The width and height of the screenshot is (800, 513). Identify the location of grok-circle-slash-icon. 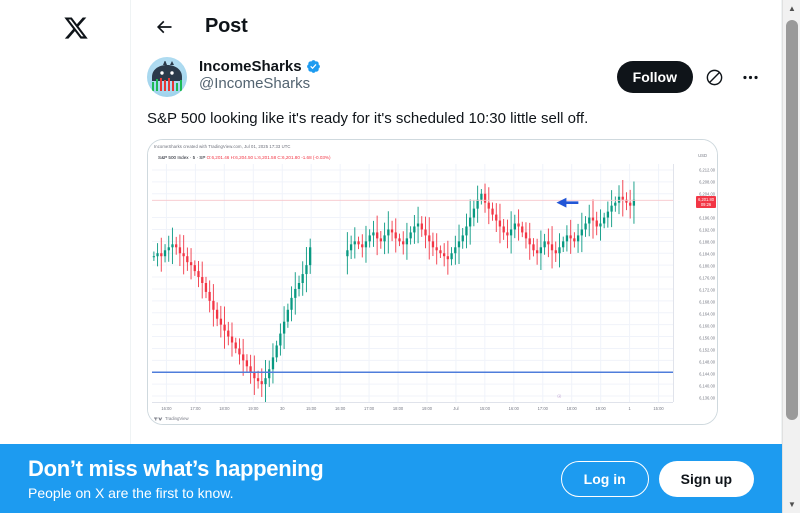
(714, 77).